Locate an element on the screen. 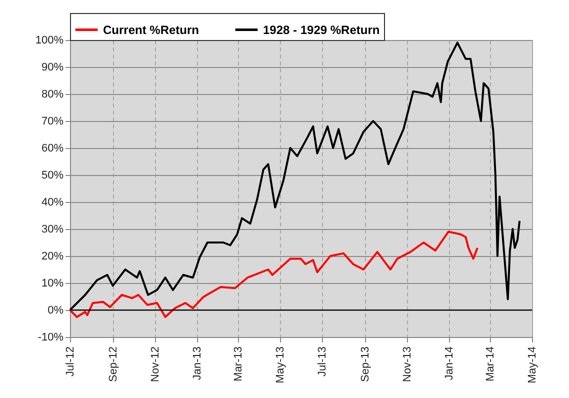  x-tick-label: Jan-13 is located at coordinates (198, 363).